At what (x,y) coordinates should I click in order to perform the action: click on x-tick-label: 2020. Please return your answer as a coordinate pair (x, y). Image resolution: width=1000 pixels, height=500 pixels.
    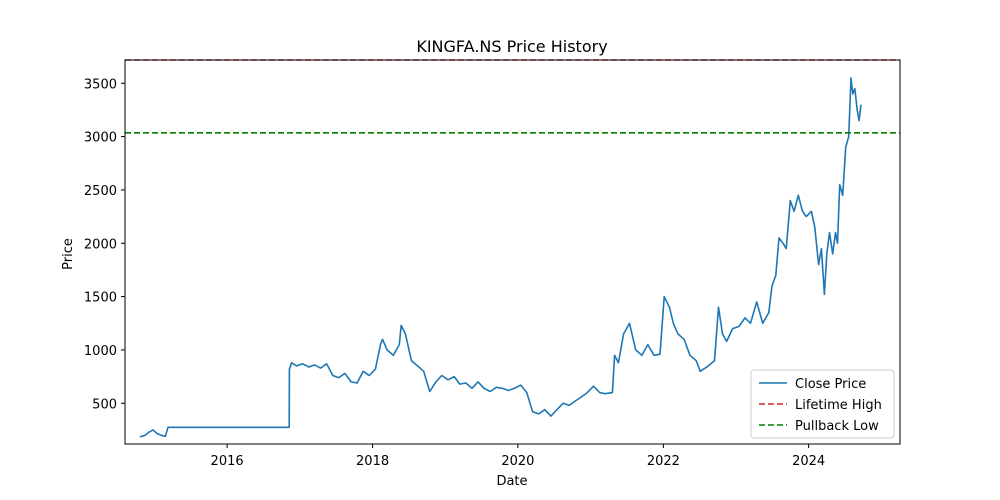
    Looking at the image, I should click on (517, 461).